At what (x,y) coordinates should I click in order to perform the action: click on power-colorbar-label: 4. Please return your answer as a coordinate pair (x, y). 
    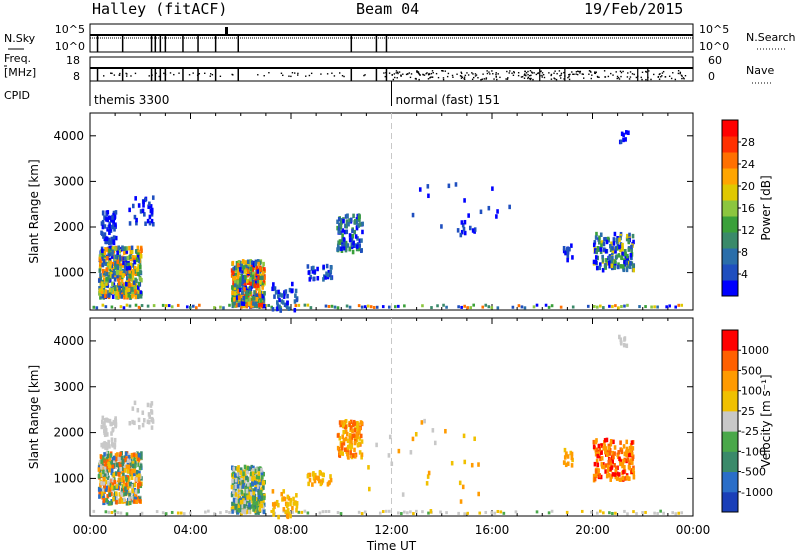
    Looking at the image, I should click on (744, 274).